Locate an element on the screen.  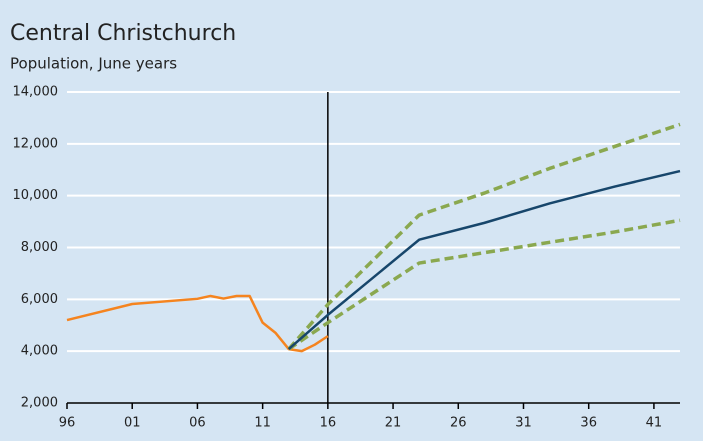
y-tick-label: 2,000 is located at coordinates (39, 403).